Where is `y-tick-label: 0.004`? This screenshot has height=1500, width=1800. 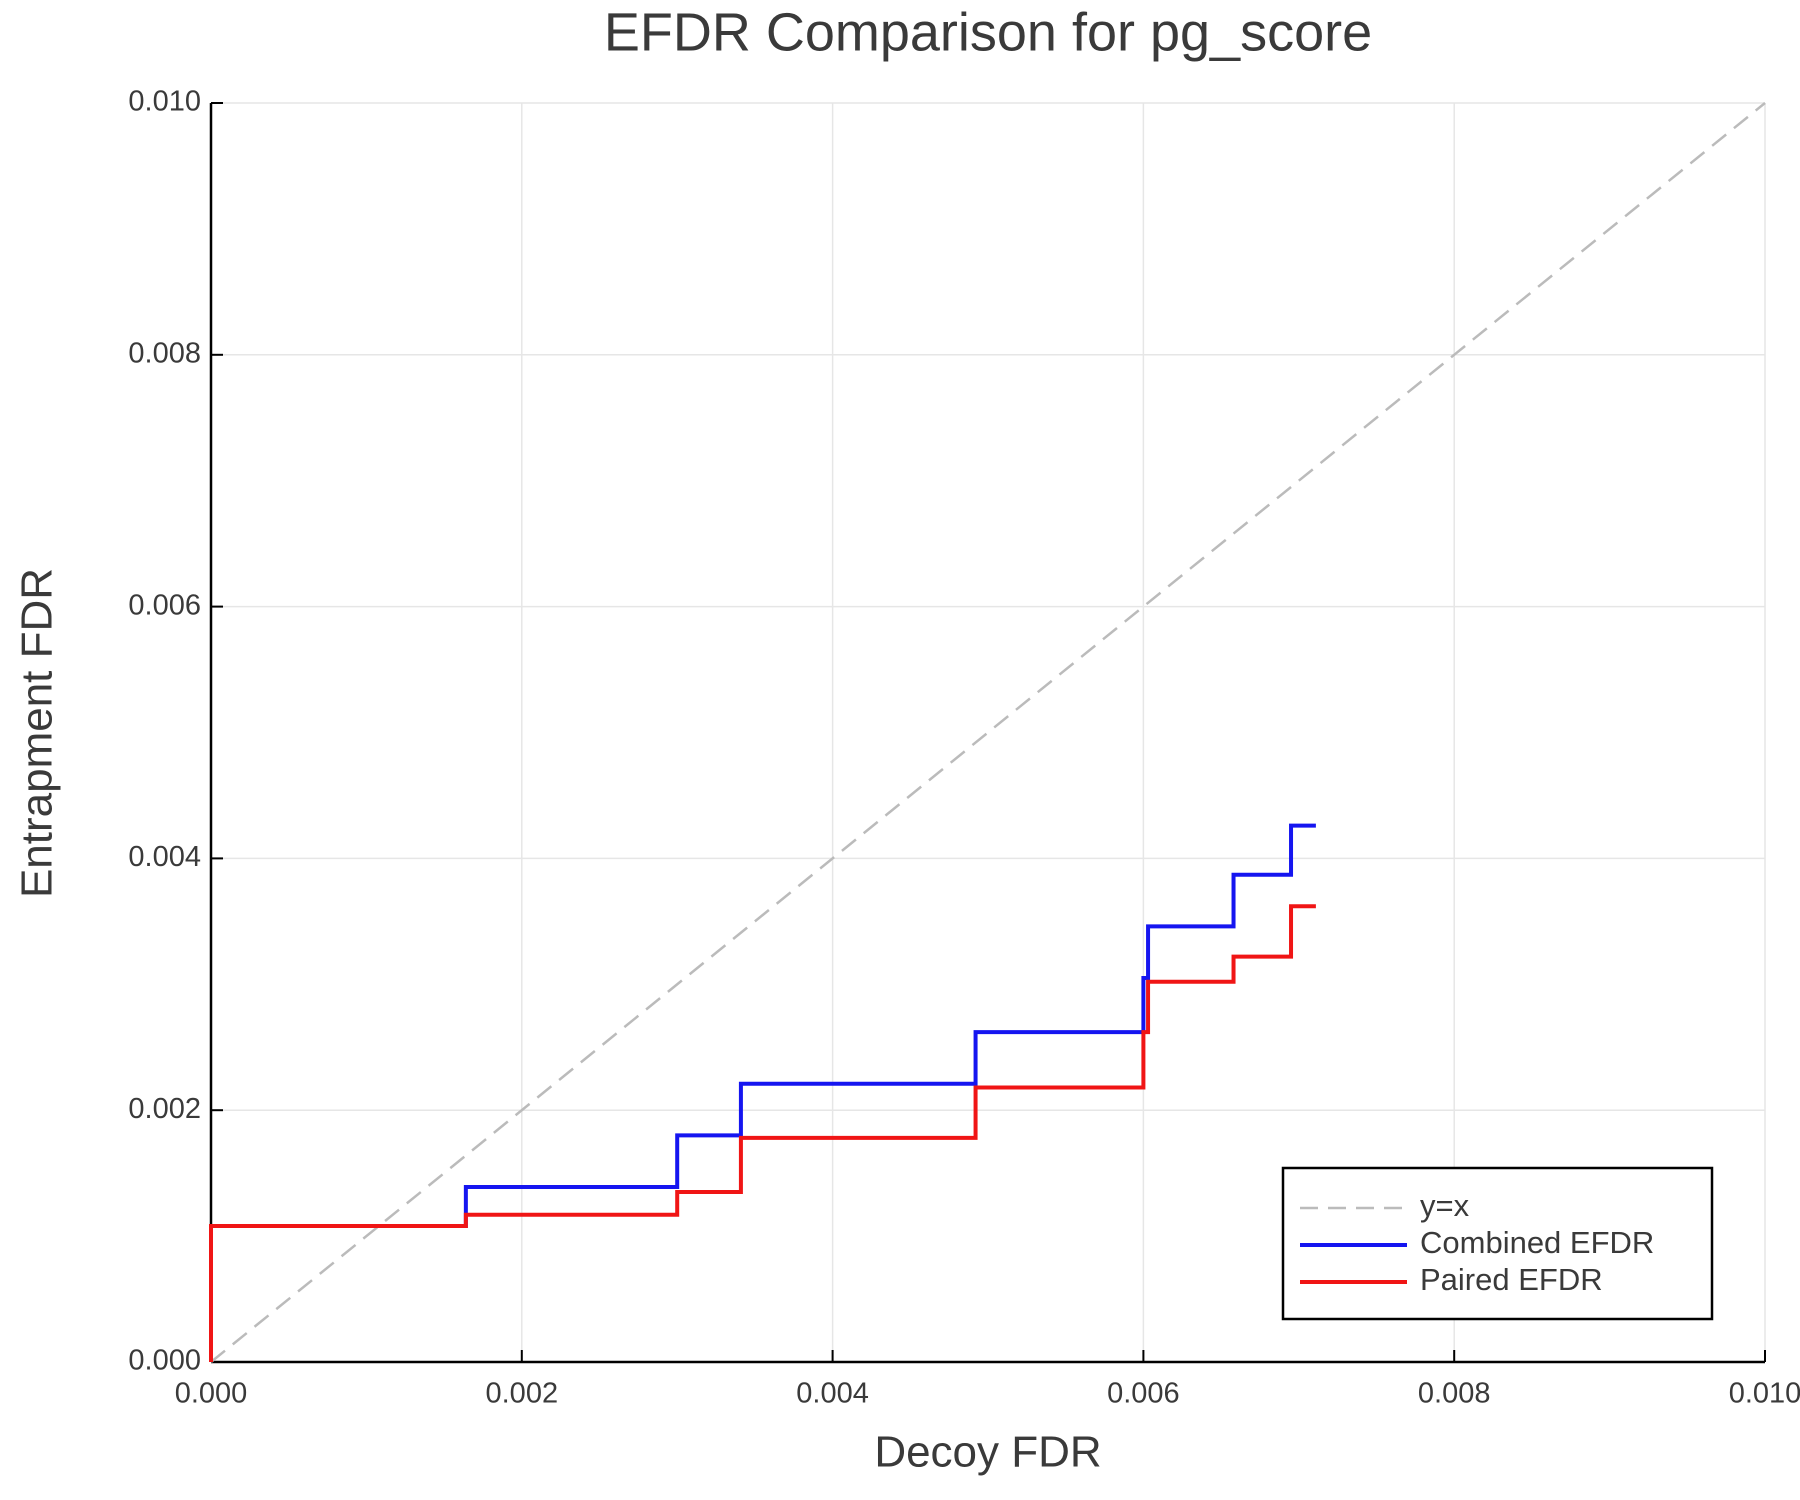
y-tick-label: 0.004 is located at coordinates (164, 857).